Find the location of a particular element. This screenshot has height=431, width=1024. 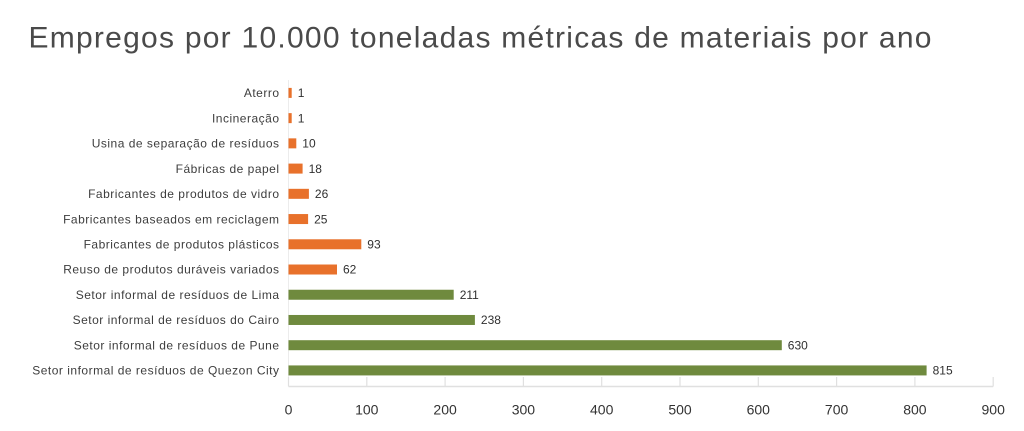

svg-text: 400 is located at coordinates (602, 410).